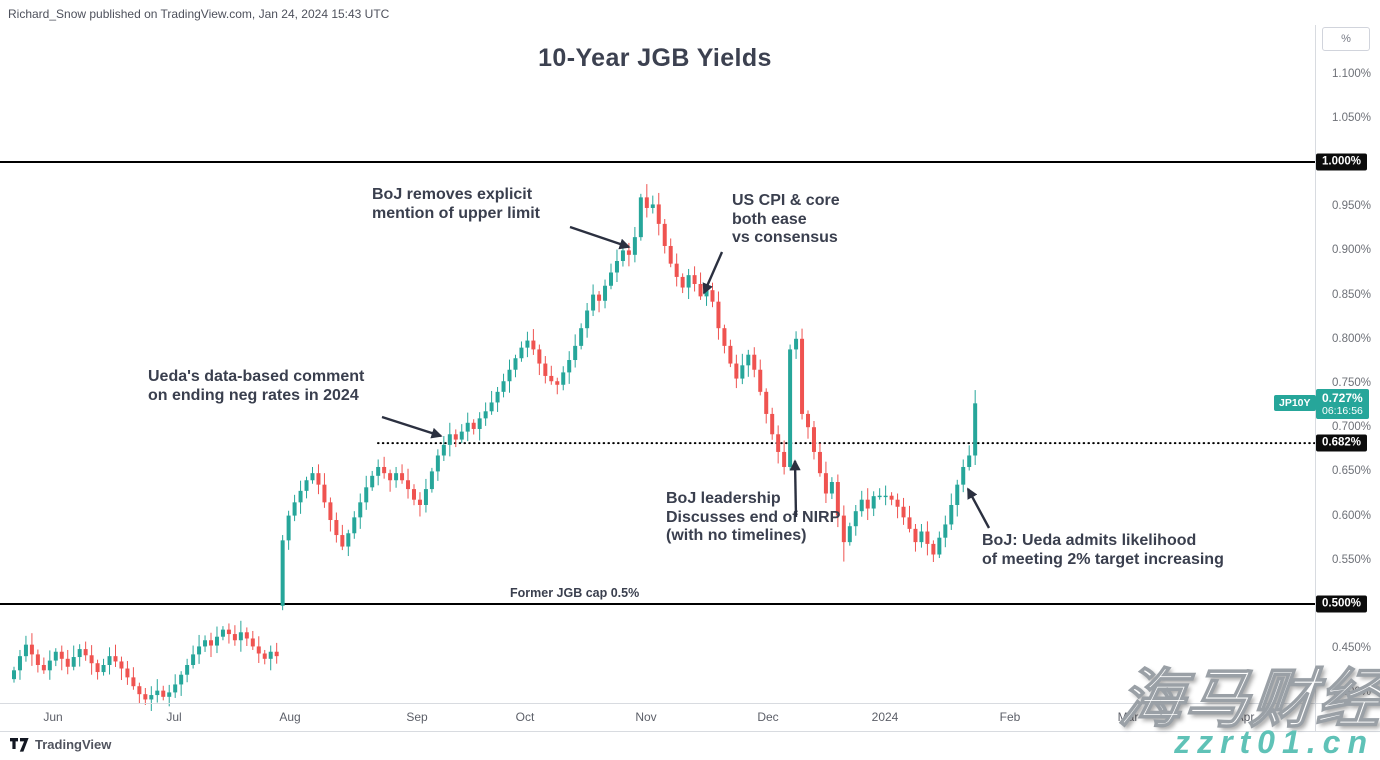 This screenshot has width=1380, height=760. What do you see at coordinates (1352, 515) in the screenshot?
I see `y-axis-tick-0.600%: 0.600%` at bounding box center [1352, 515].